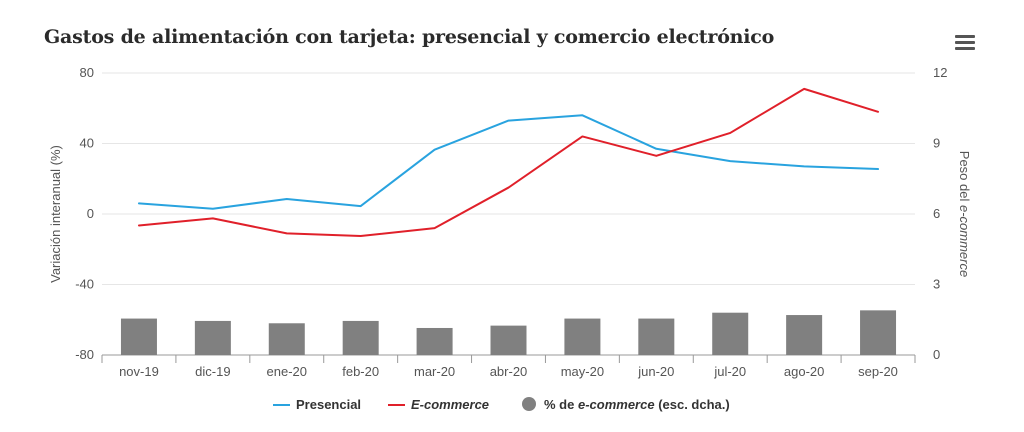 This screenshot has width=1024, height=432. What do you see at coordinates (936, 284) in the screenshot?
I see `y-right-tick-label: 3` at bounding box center [936, 284].